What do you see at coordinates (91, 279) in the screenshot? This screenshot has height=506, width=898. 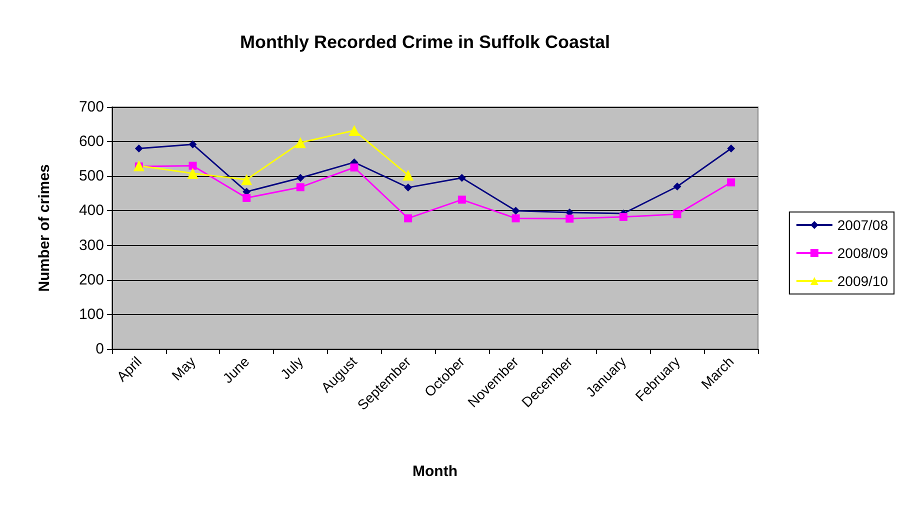 I see `y-tick-label: 200` at bounding box center [91, 279].